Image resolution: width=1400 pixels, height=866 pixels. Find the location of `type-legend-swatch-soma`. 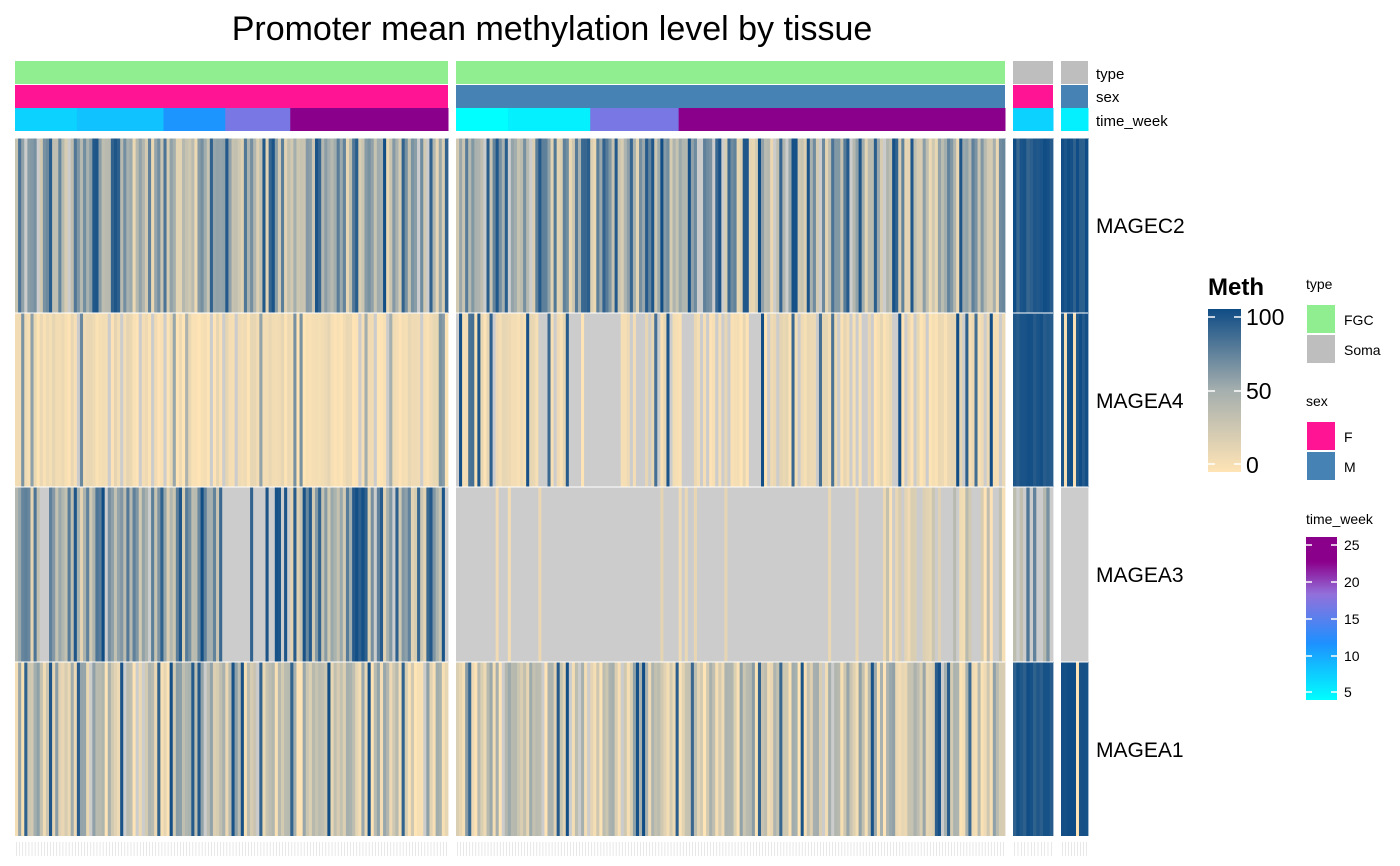

type-legend-swatch-soma is located at coordinates (1321, 349).